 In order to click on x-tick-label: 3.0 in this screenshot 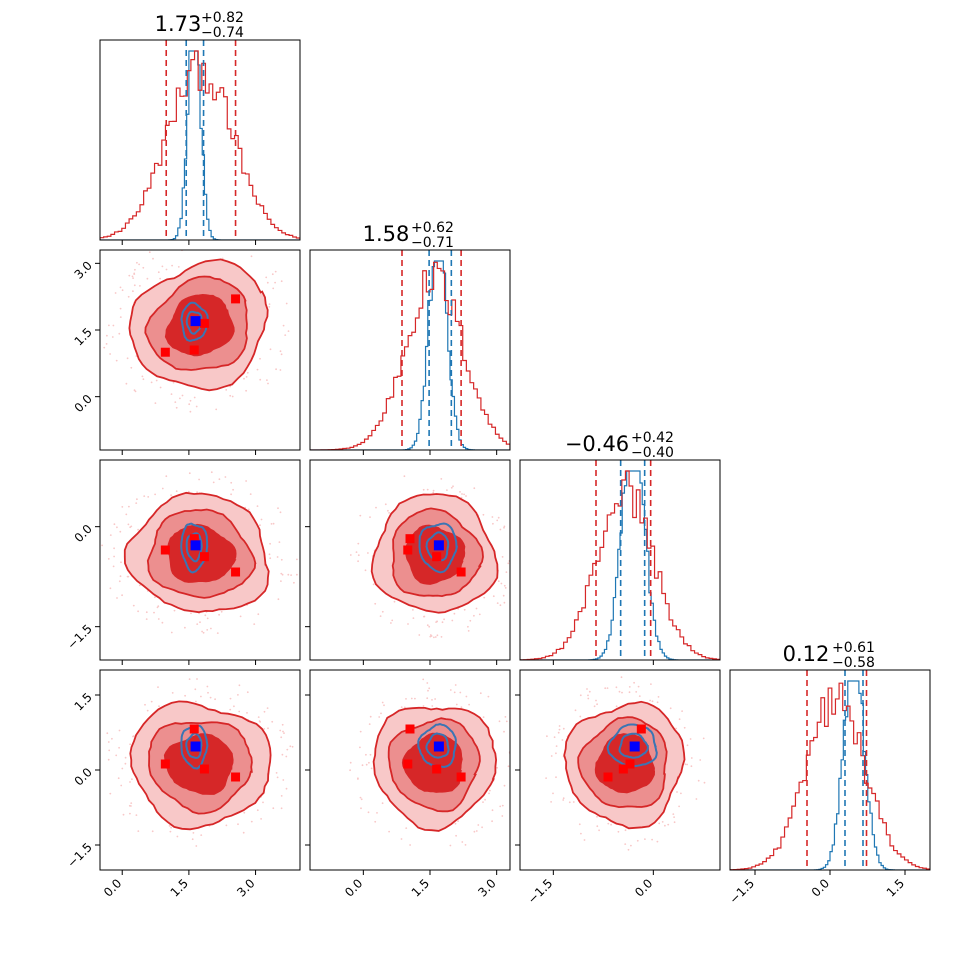, I will do `click(245, 887)`.